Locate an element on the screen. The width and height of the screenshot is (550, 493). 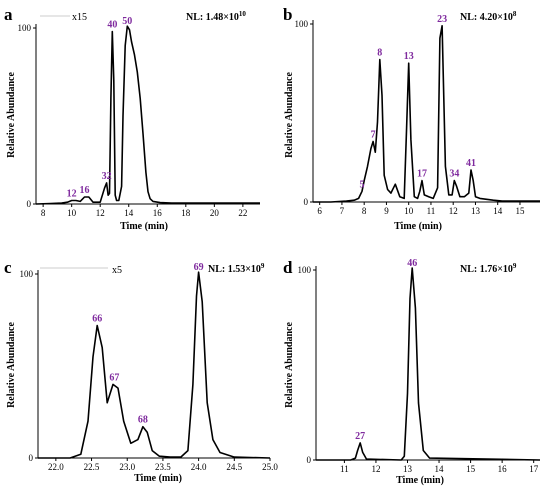
peak-label: 41 is located at coordinates (471, 163).